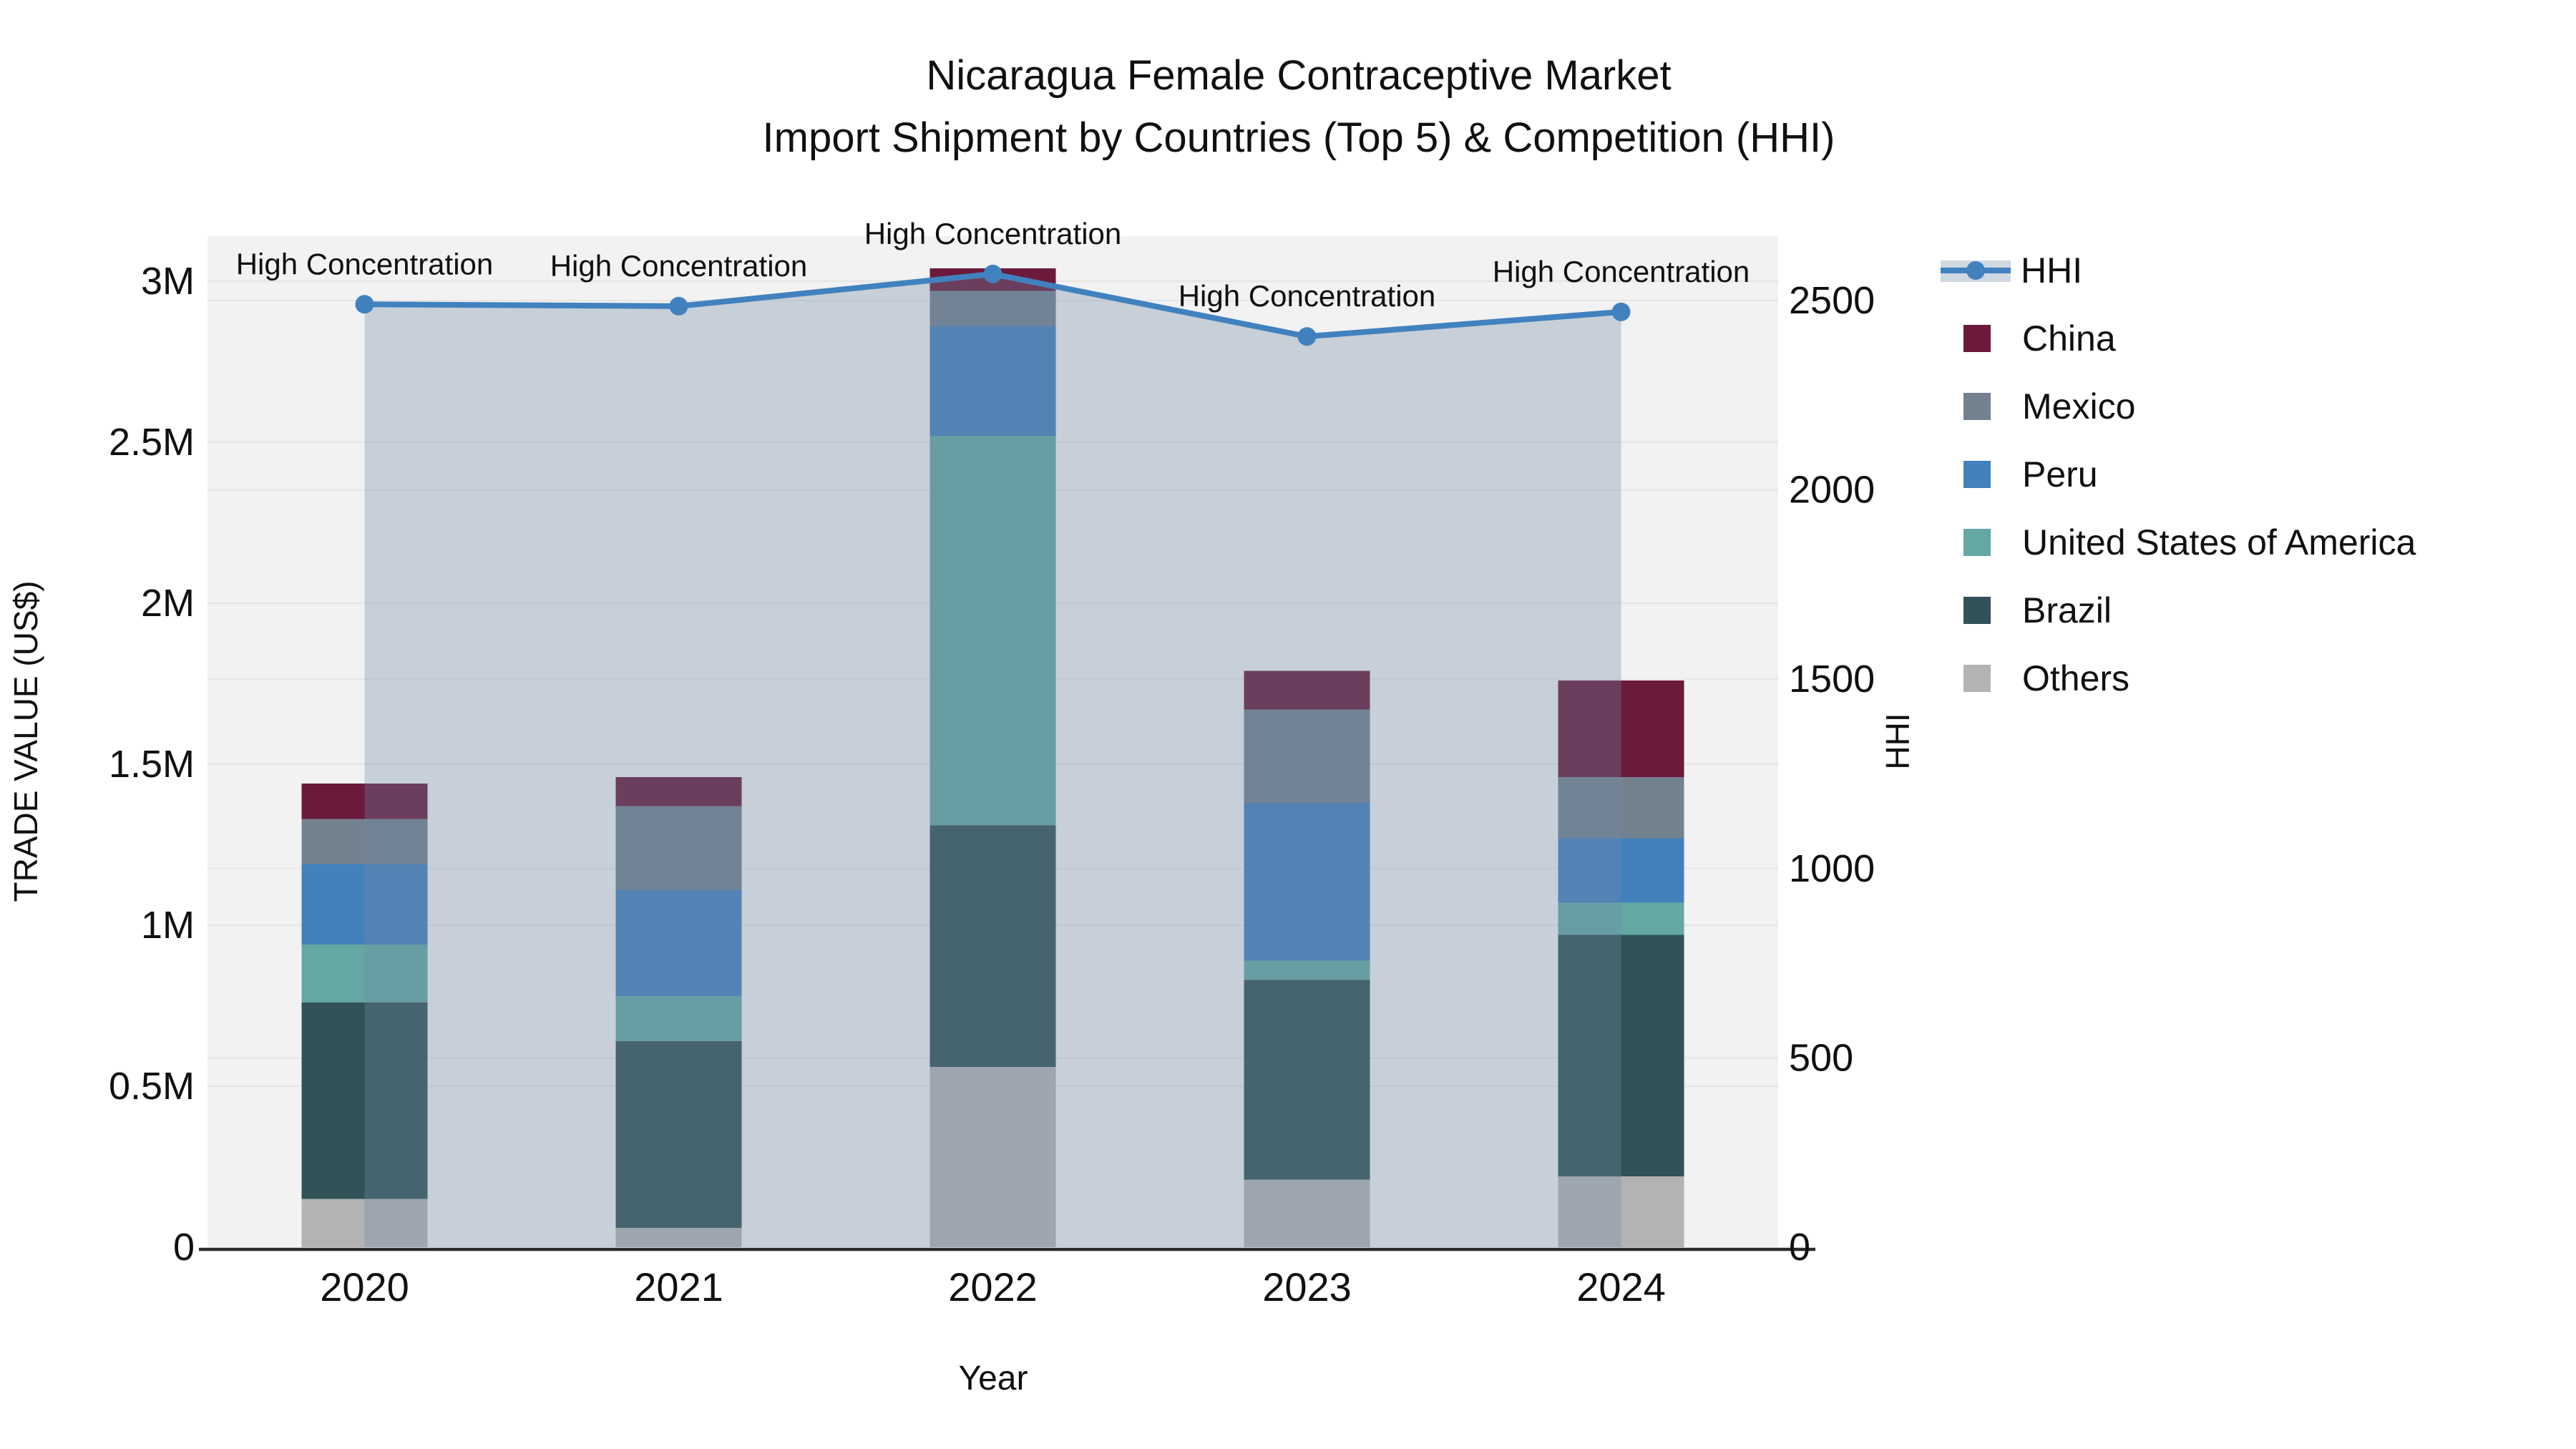 The height and width of the screenshot is (1449, 2576). What do you see at coordinates (2178, 338) in the screenshot?
I see `legend-item-china: China` at bounding box center [2178, 338].